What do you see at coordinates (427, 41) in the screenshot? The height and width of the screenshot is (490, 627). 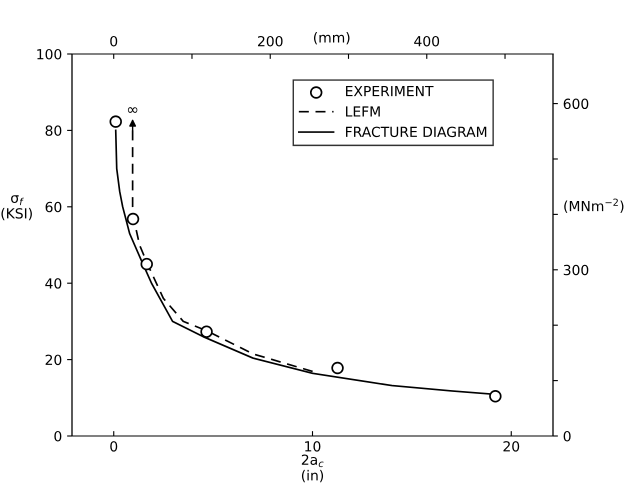 I see `x2-tick-label: 400` at bounding box center [427, 41].